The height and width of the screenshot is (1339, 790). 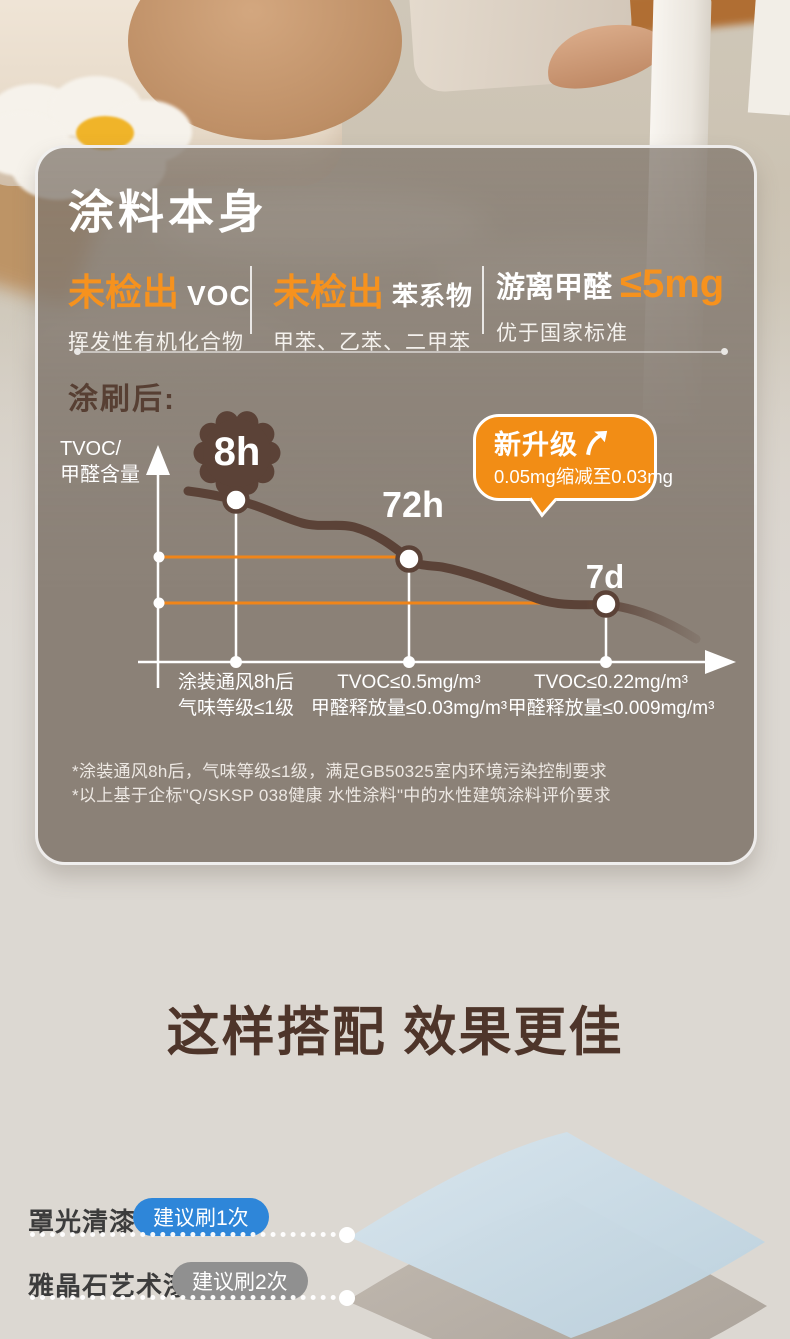 What do you see at coordinates (605, 576) in the screenshot?
I see `chart-label-7d: 7d` at bounding box center [605, 576].